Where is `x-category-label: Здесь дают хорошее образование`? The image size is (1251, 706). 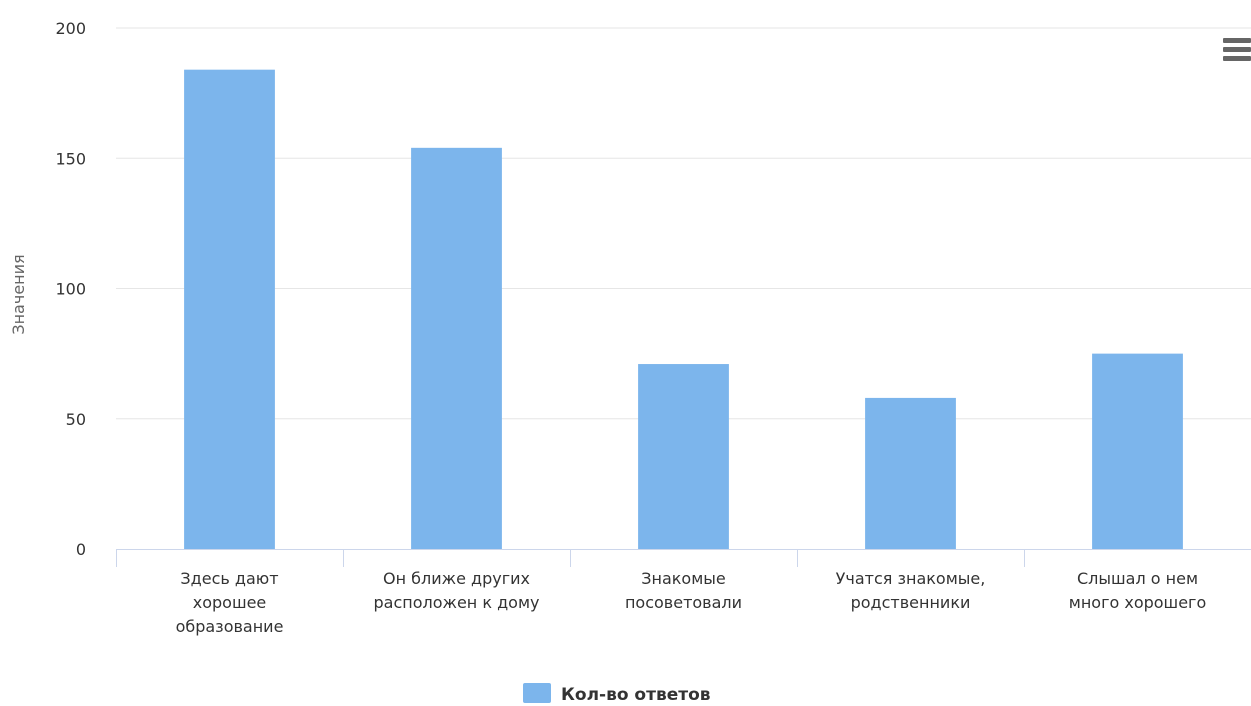 x-category-label: Здесь дают хорошее образование is located at coordinates (230, 602).